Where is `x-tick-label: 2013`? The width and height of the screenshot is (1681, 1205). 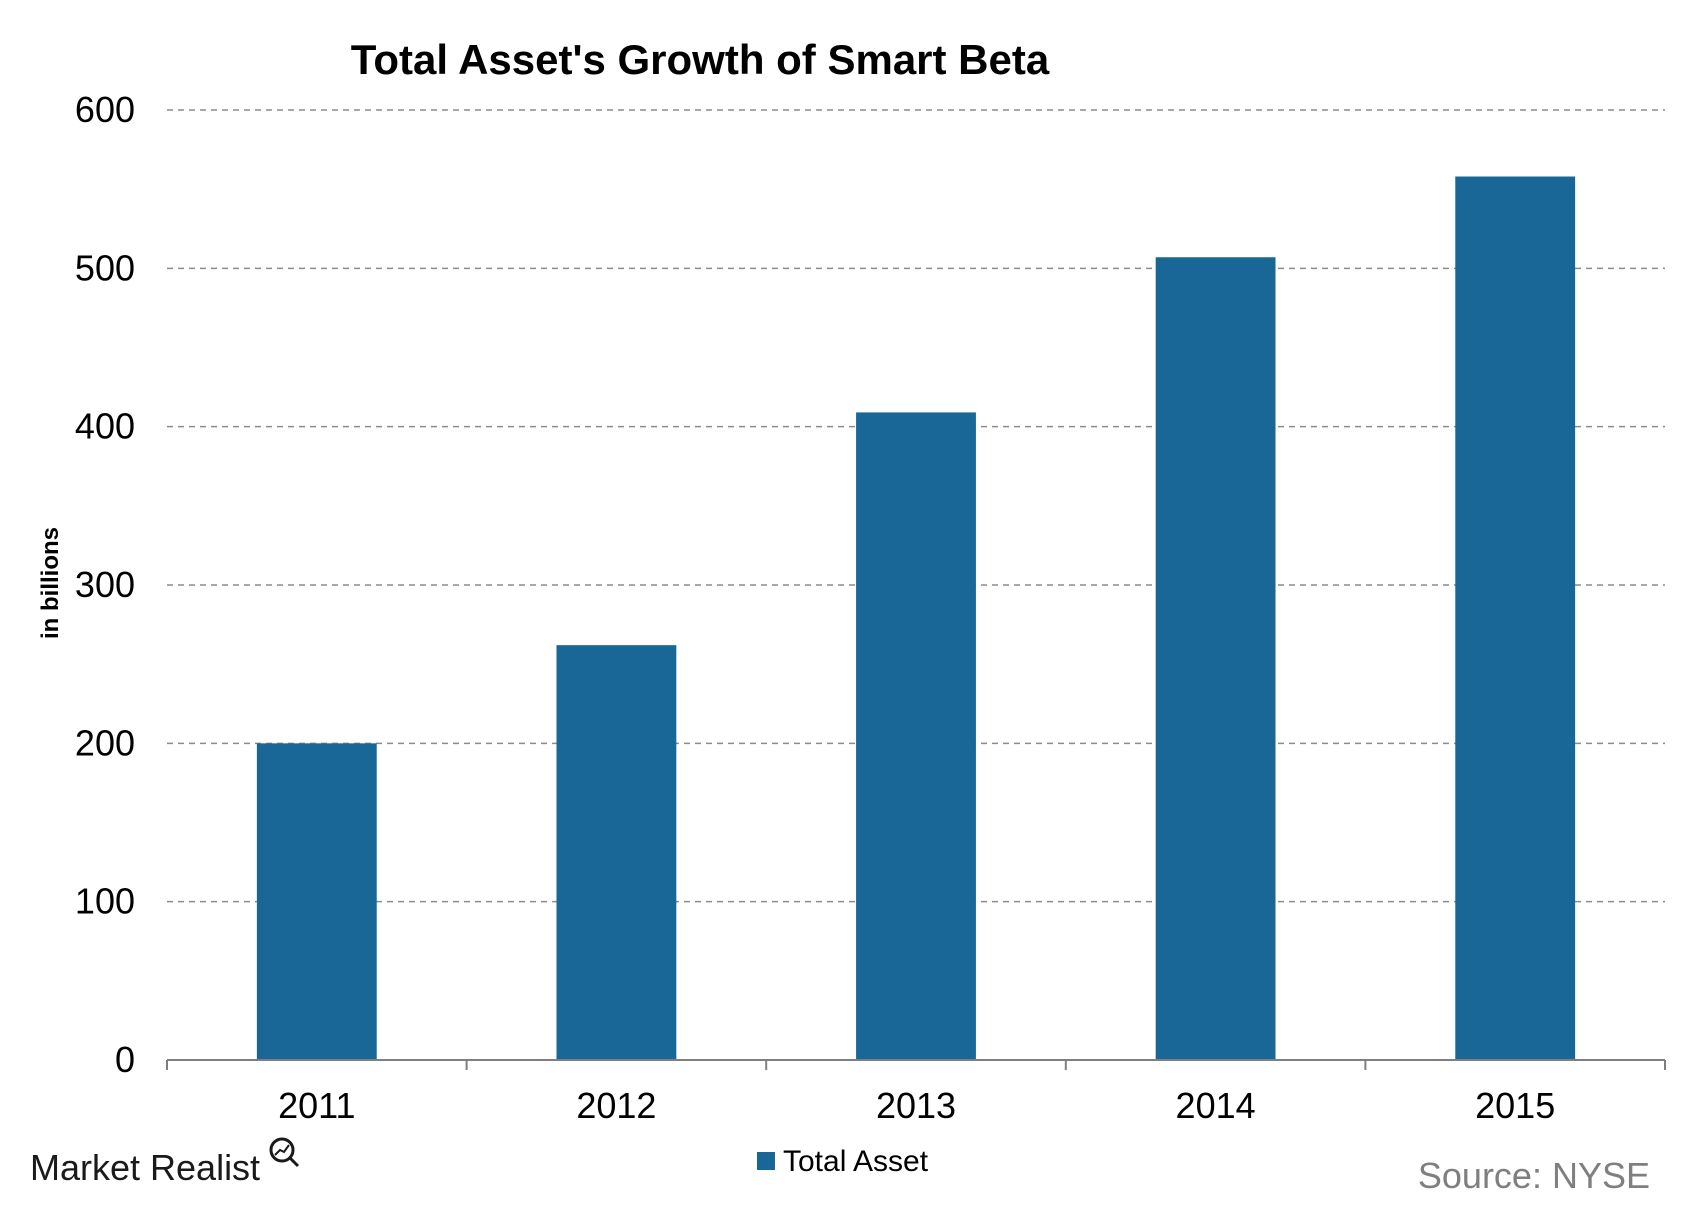
x-tick-label: 2013 is located at coordinates (916, 1105).